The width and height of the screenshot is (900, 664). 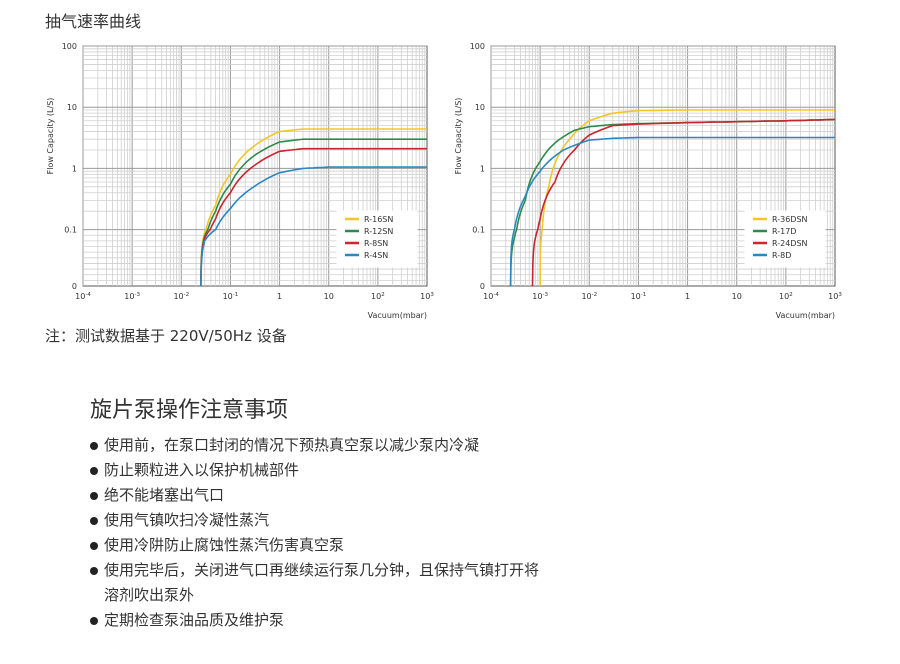 I want to click on legend-label: R-24DSN, so click(x=790, y=243).